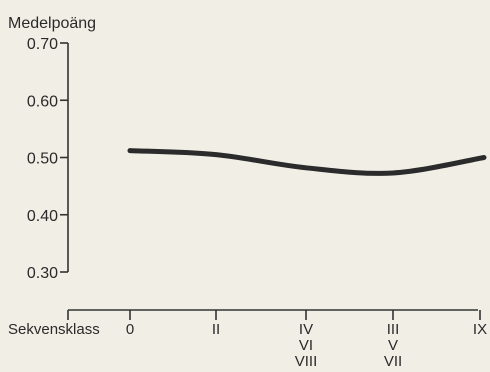 The width and height of the screenshot is (490, 372). What do you see at coordinates (306, 329) in the screenshot?
I see `x-tick-label: IV` at bounding box center [306, 329].